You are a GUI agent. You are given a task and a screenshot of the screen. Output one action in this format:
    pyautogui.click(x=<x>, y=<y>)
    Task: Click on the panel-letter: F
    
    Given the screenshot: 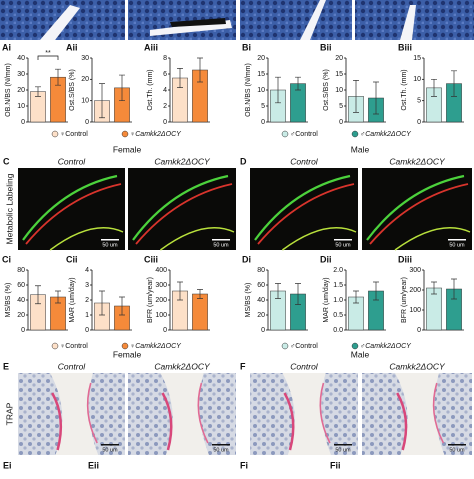 What is the action you would take?
    pyautogui.click(x=243, y=366)
    